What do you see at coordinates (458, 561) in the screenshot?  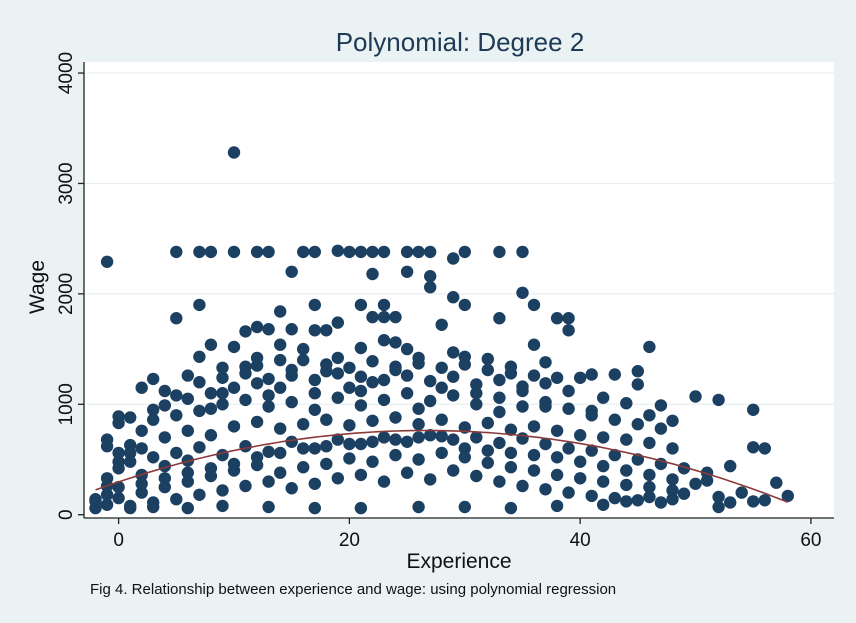 I see `x-axis-label: Experience` at bounding box center [458, 561].